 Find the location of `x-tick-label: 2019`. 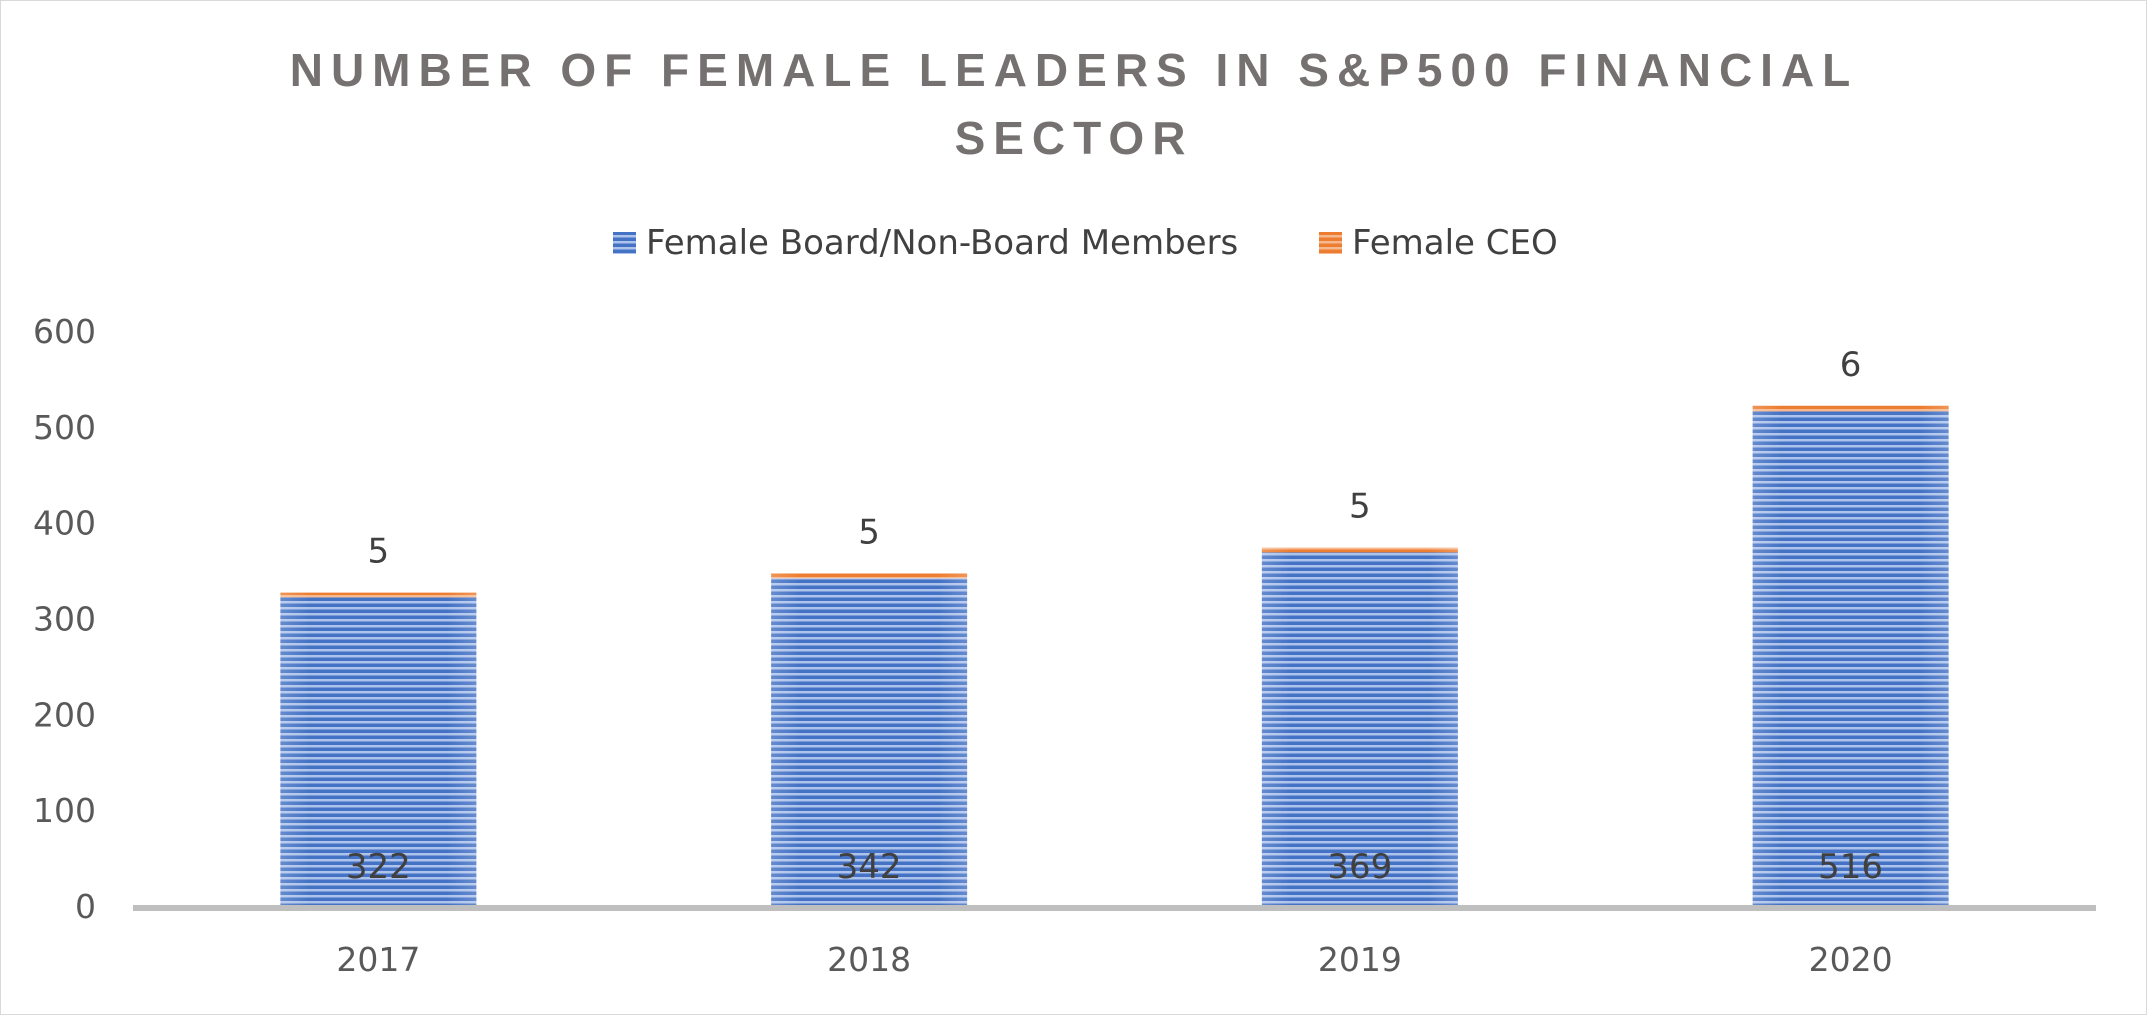

x-tick-label: 2019 is located at coordinates (1360, 959).